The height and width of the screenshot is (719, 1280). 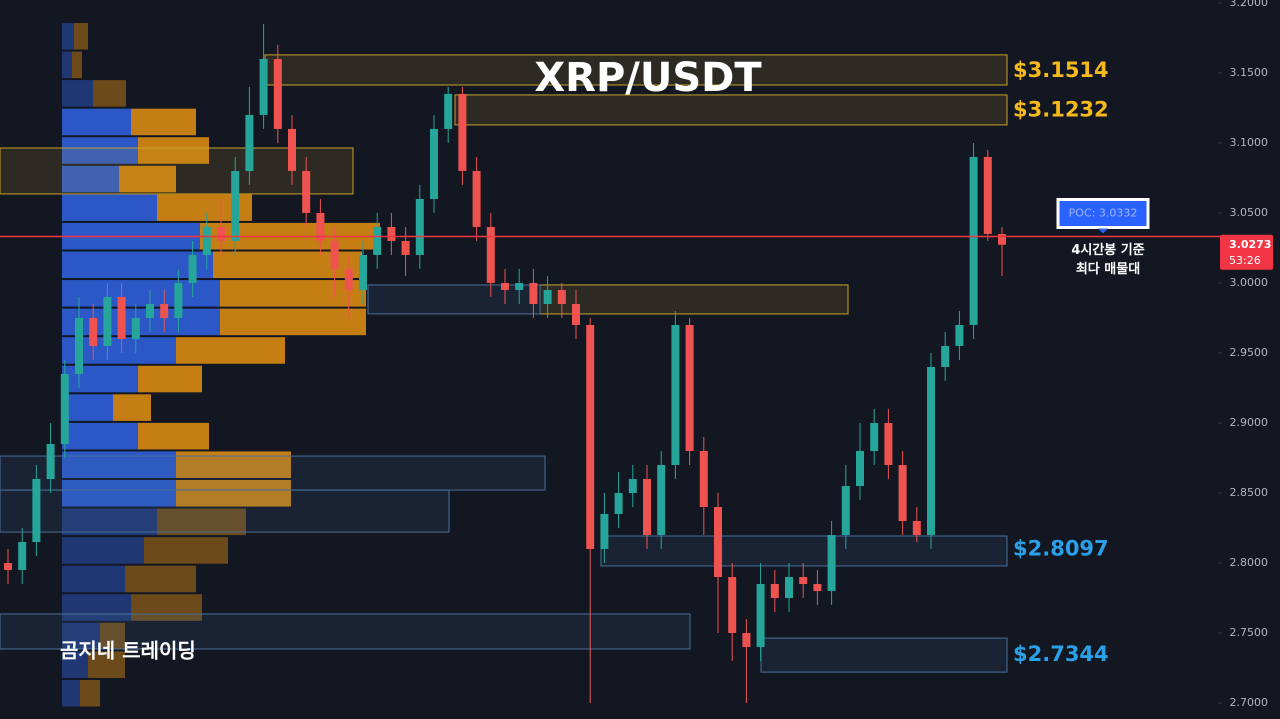 I want to click on poc-box, so click(x=1103, y=213).